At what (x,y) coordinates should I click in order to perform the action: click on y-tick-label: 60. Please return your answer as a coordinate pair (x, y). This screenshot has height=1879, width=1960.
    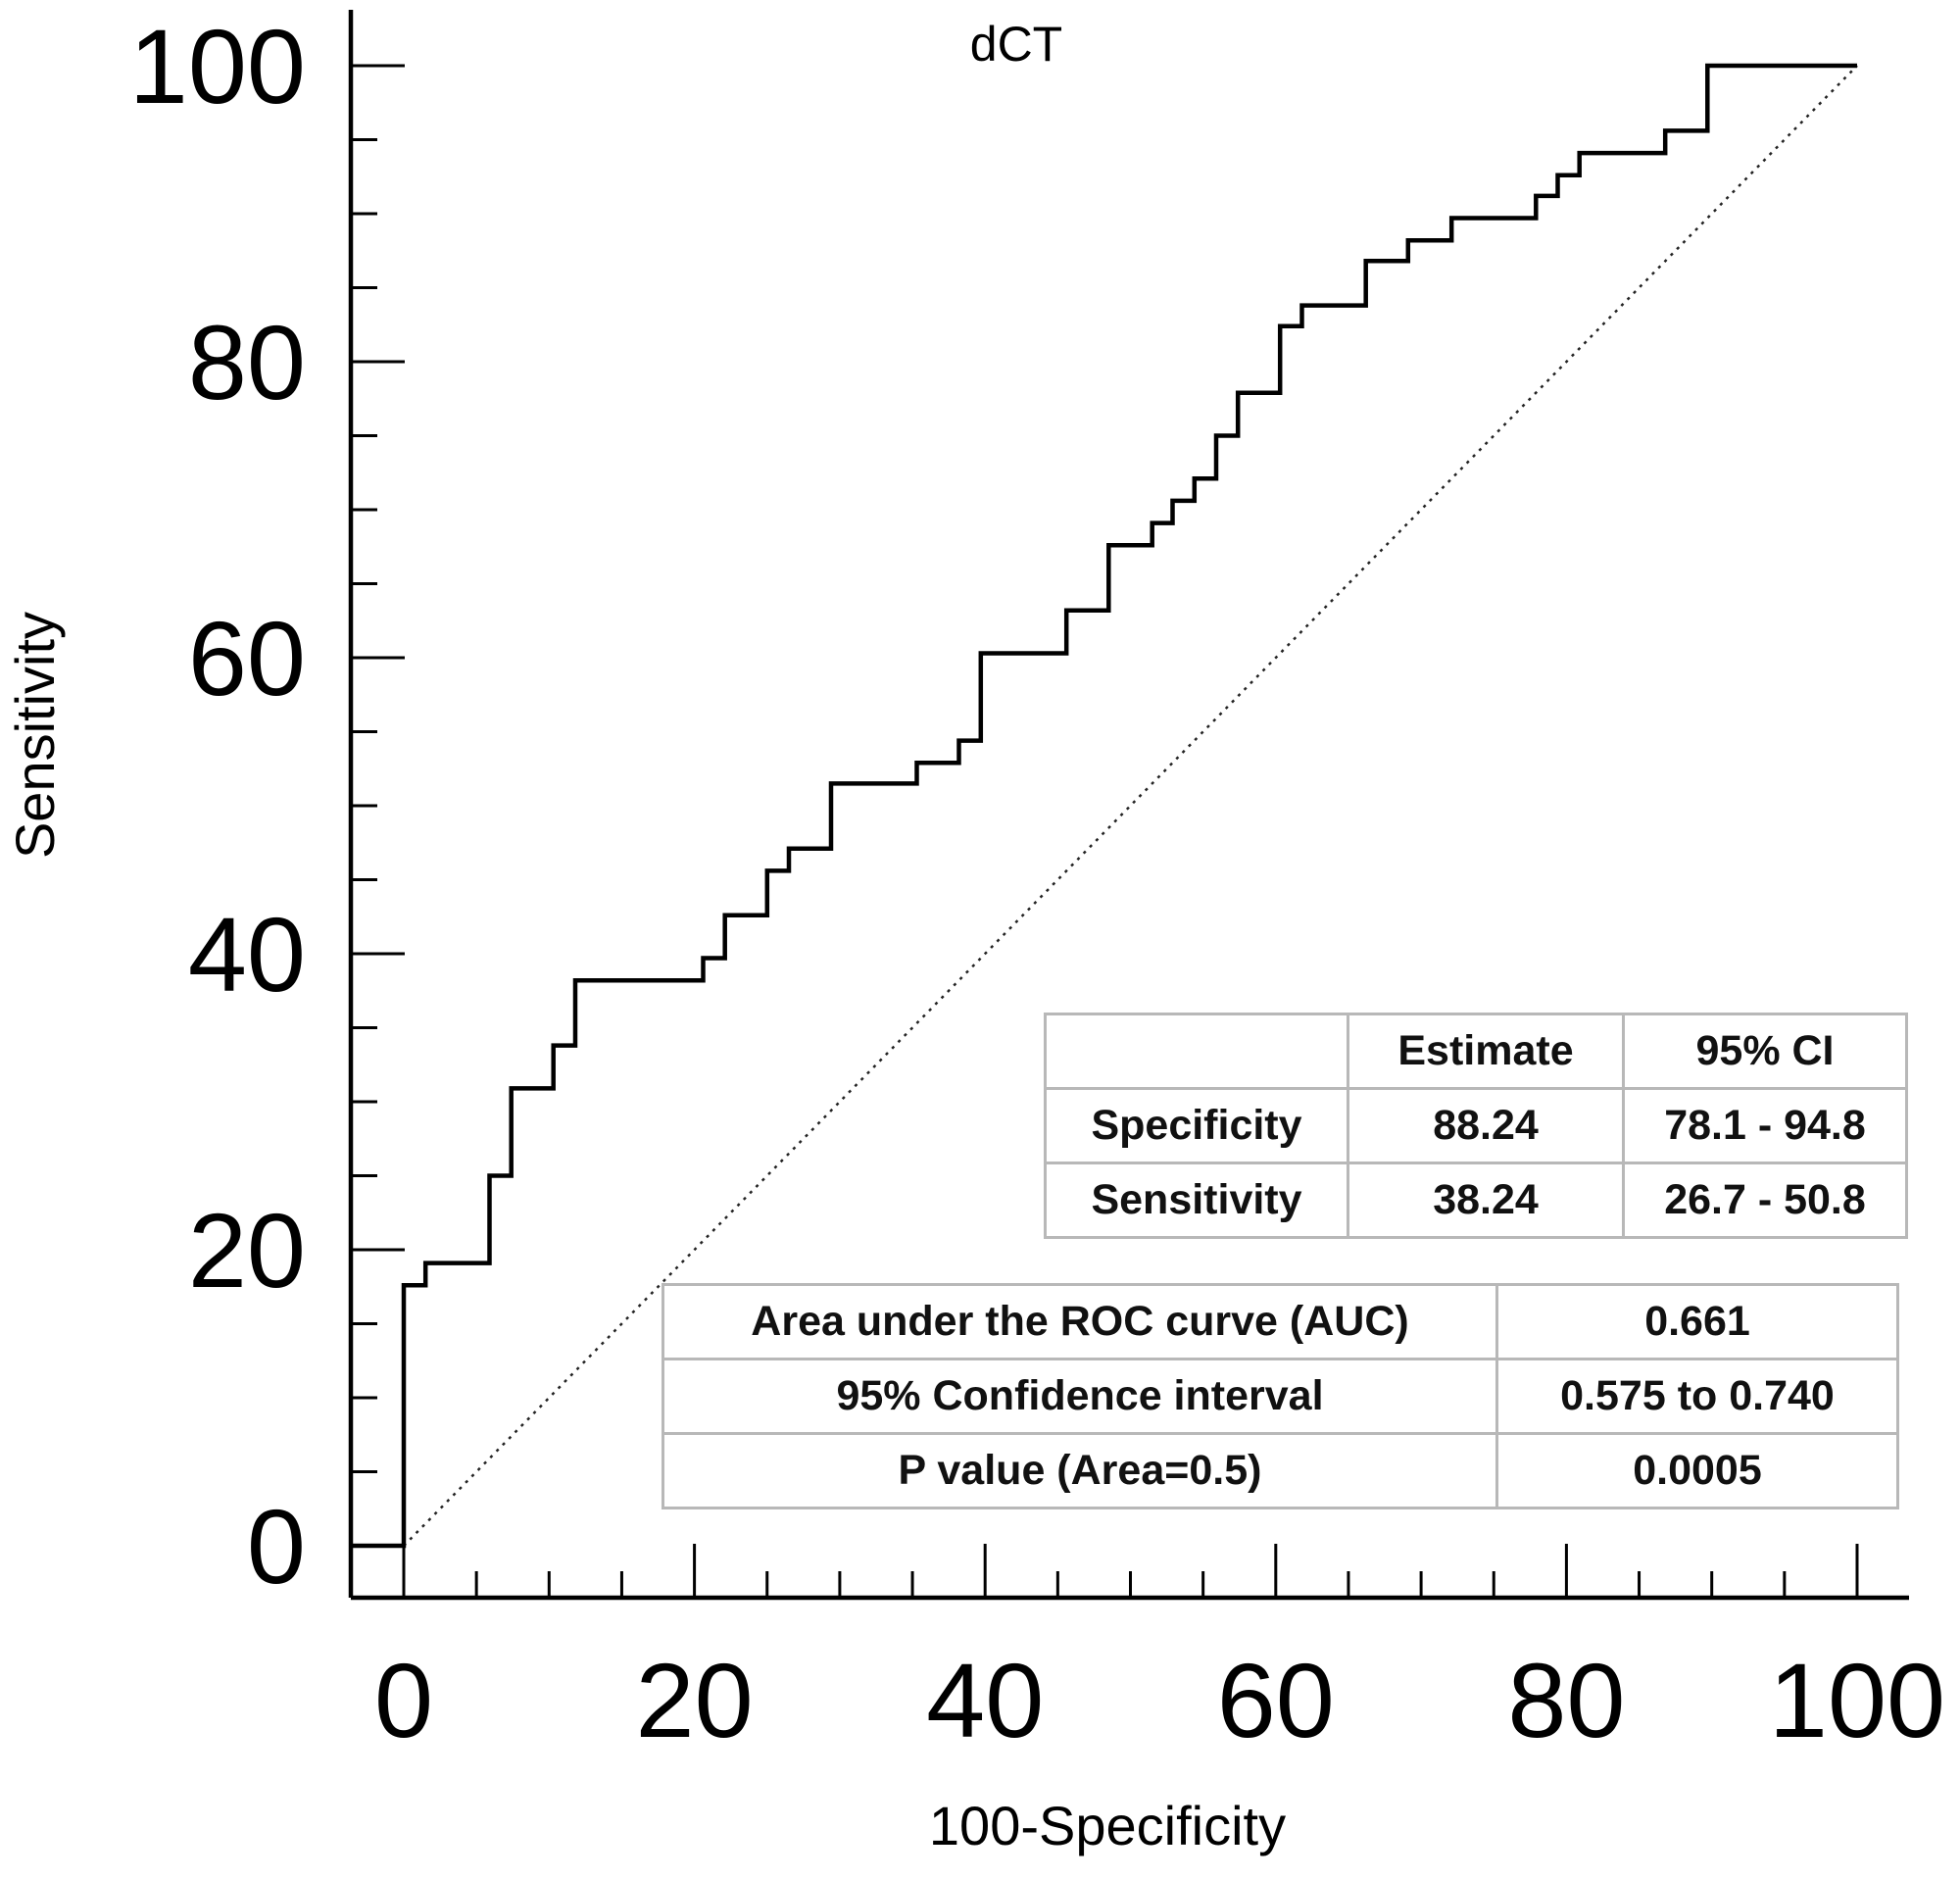
    Looking at the image, I should click on (247, 658).